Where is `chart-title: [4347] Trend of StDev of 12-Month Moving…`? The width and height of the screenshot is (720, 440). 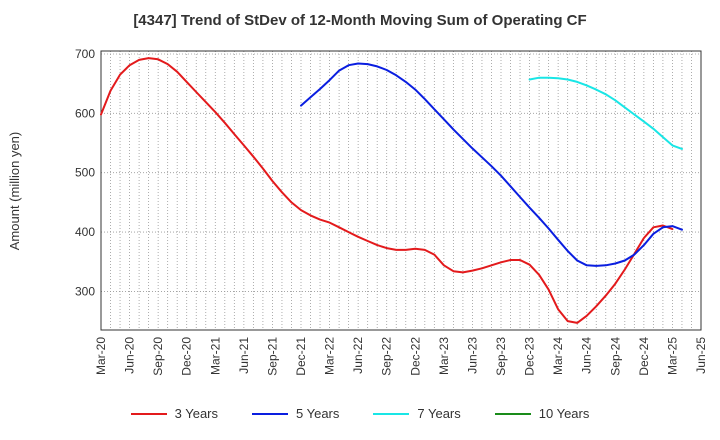 chart-title: [4347] Trend of StDev of 12-Month Moving… is located at coordinates (360, 20).